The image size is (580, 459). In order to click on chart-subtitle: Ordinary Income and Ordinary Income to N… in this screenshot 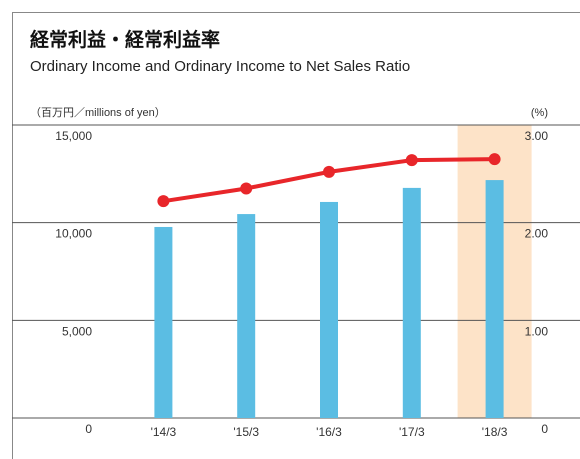, I will do `click(220, 66)`.